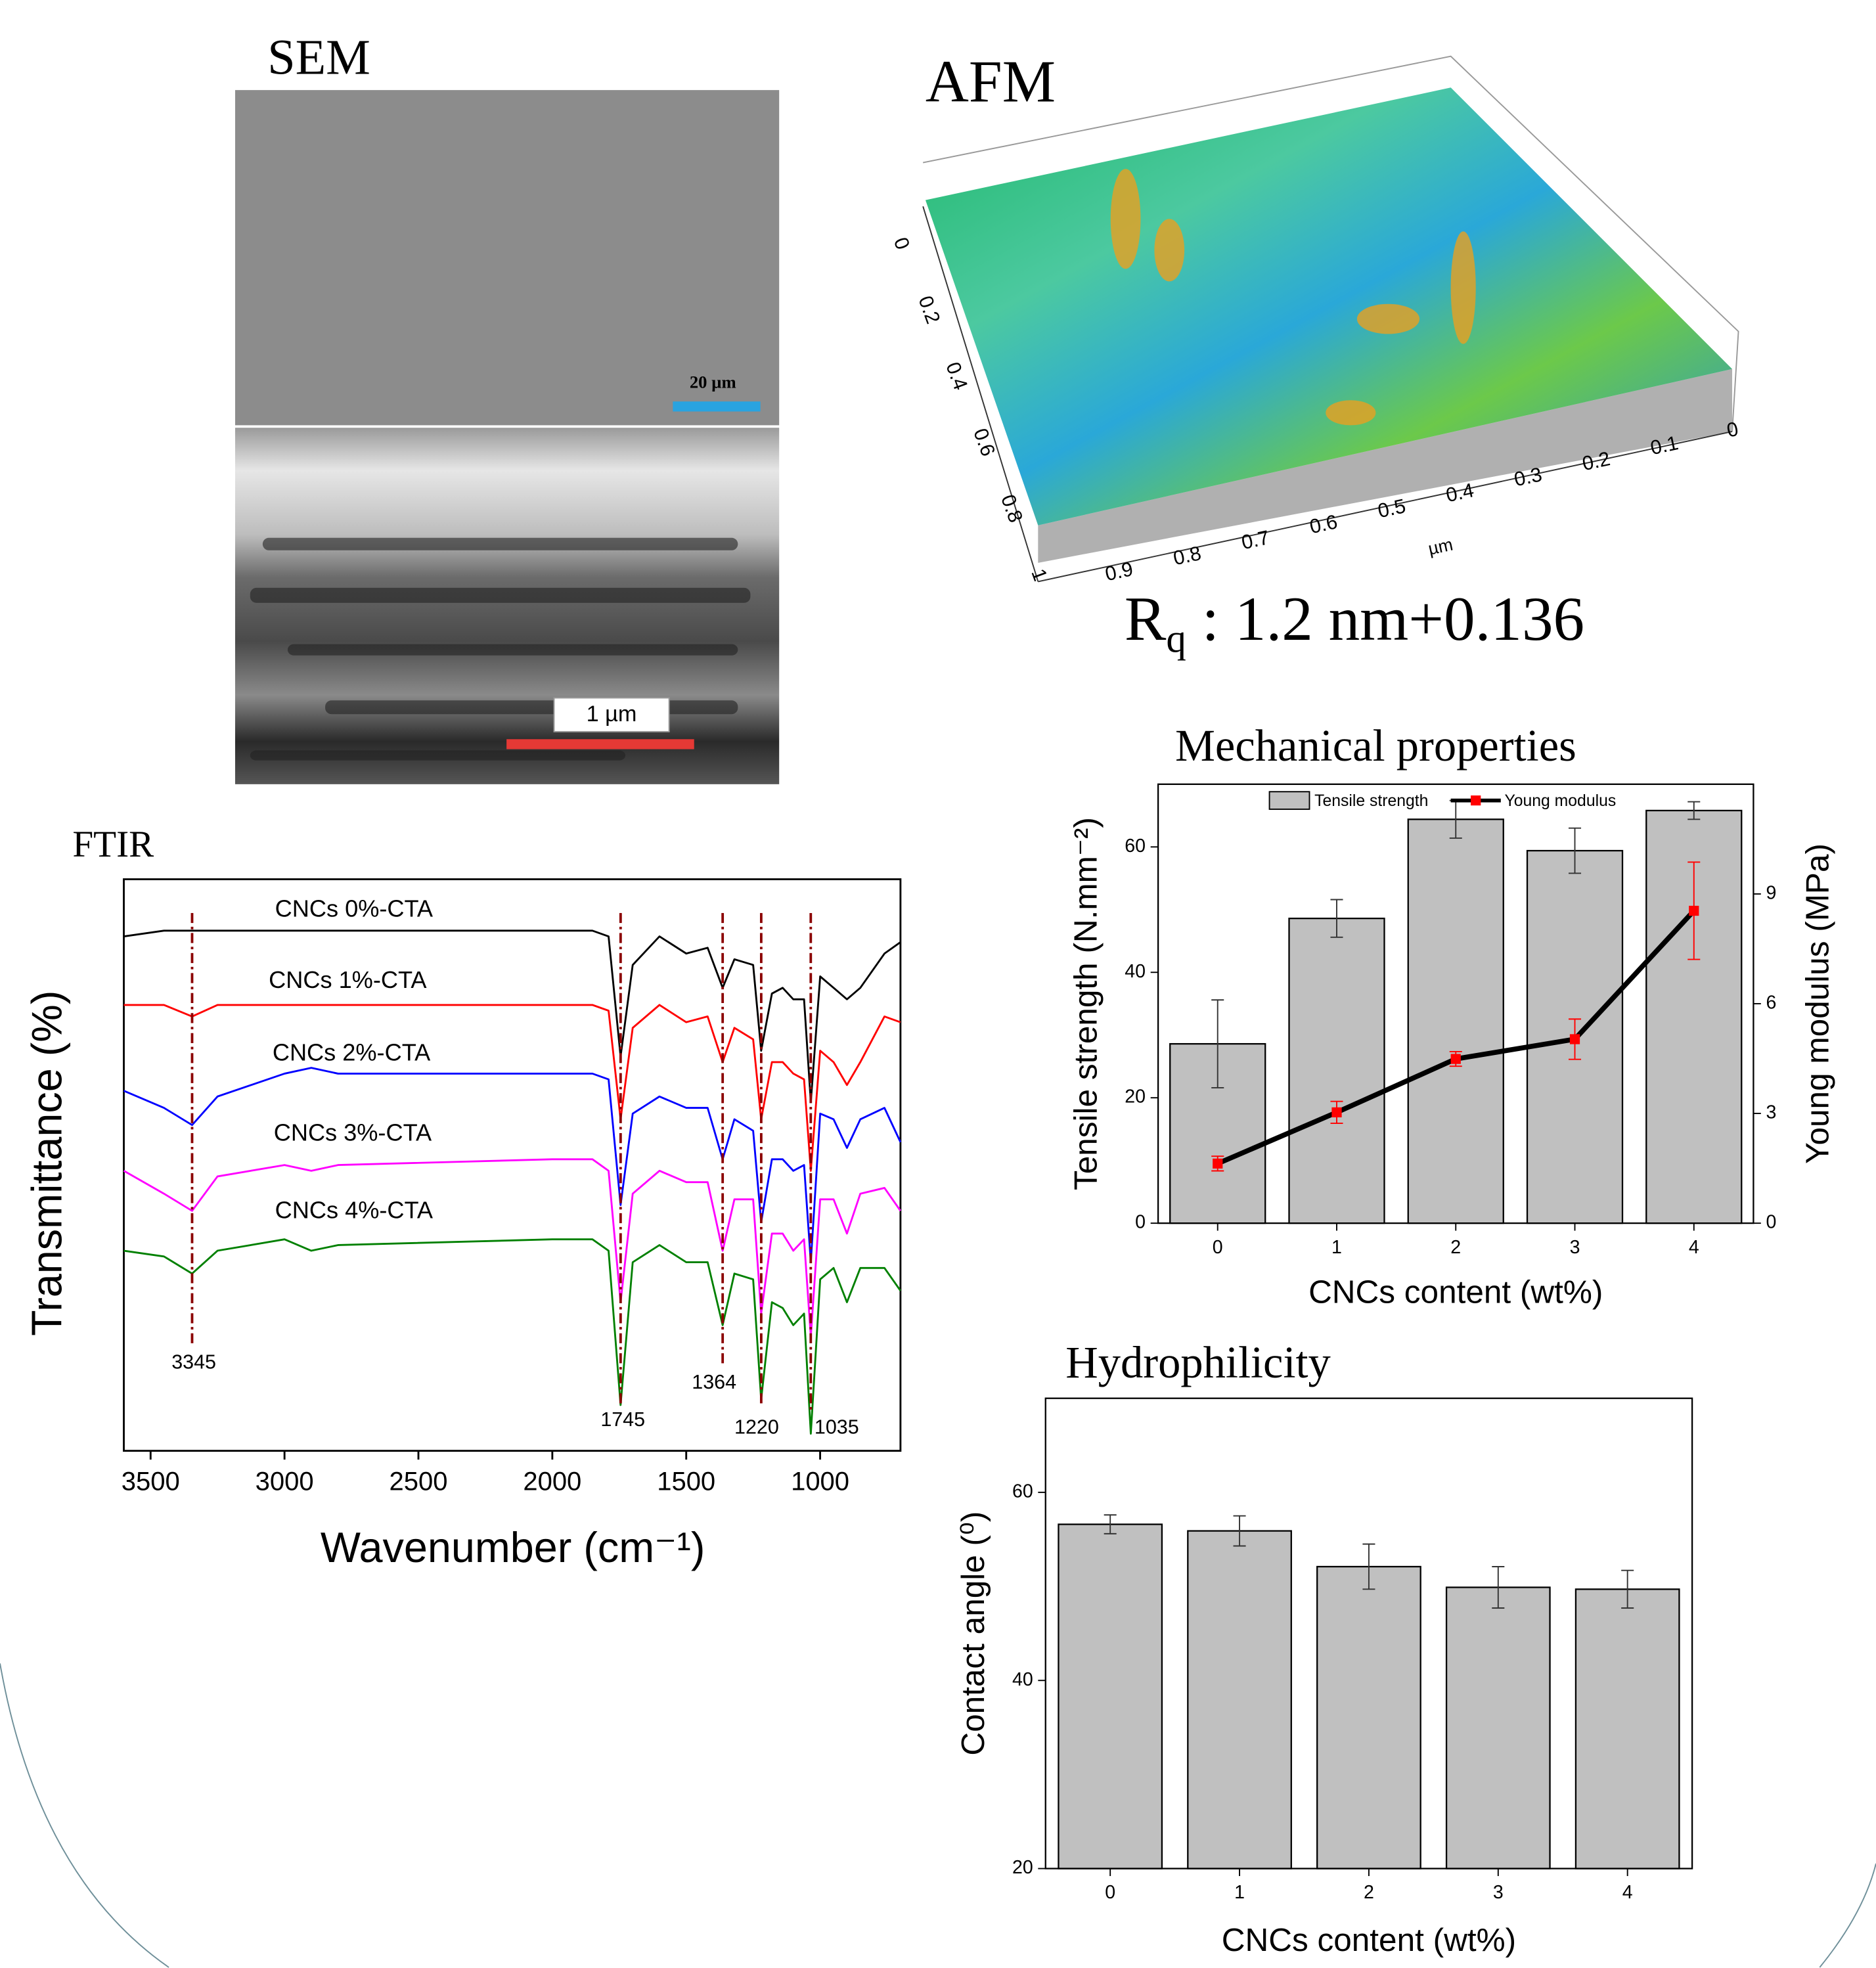 Image resolution: width=1876 pixels, height=1968 pixels. What do you see at coordinates (1198, 1362) in the screenshot?
I see `chart-title: Hydrophilicity` at bounding box center [1198, 1362].